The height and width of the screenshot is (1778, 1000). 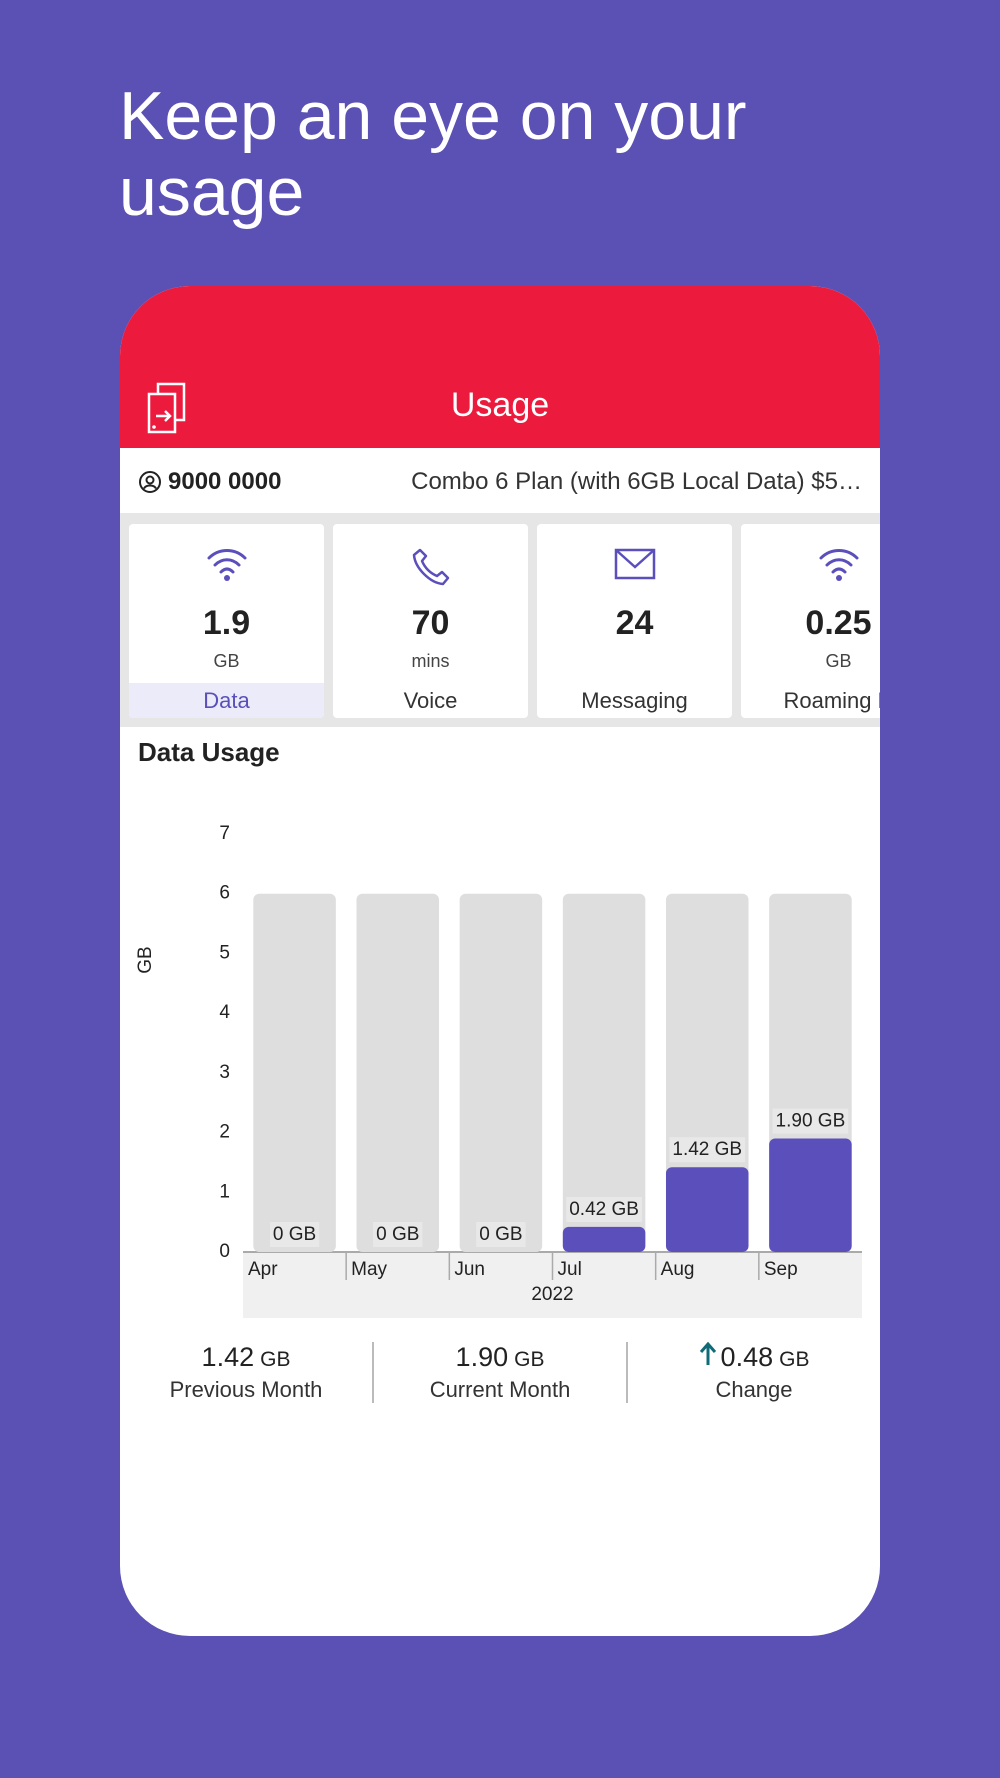 I want to click on up-arrow-icon, so click(x=707, y=1353).